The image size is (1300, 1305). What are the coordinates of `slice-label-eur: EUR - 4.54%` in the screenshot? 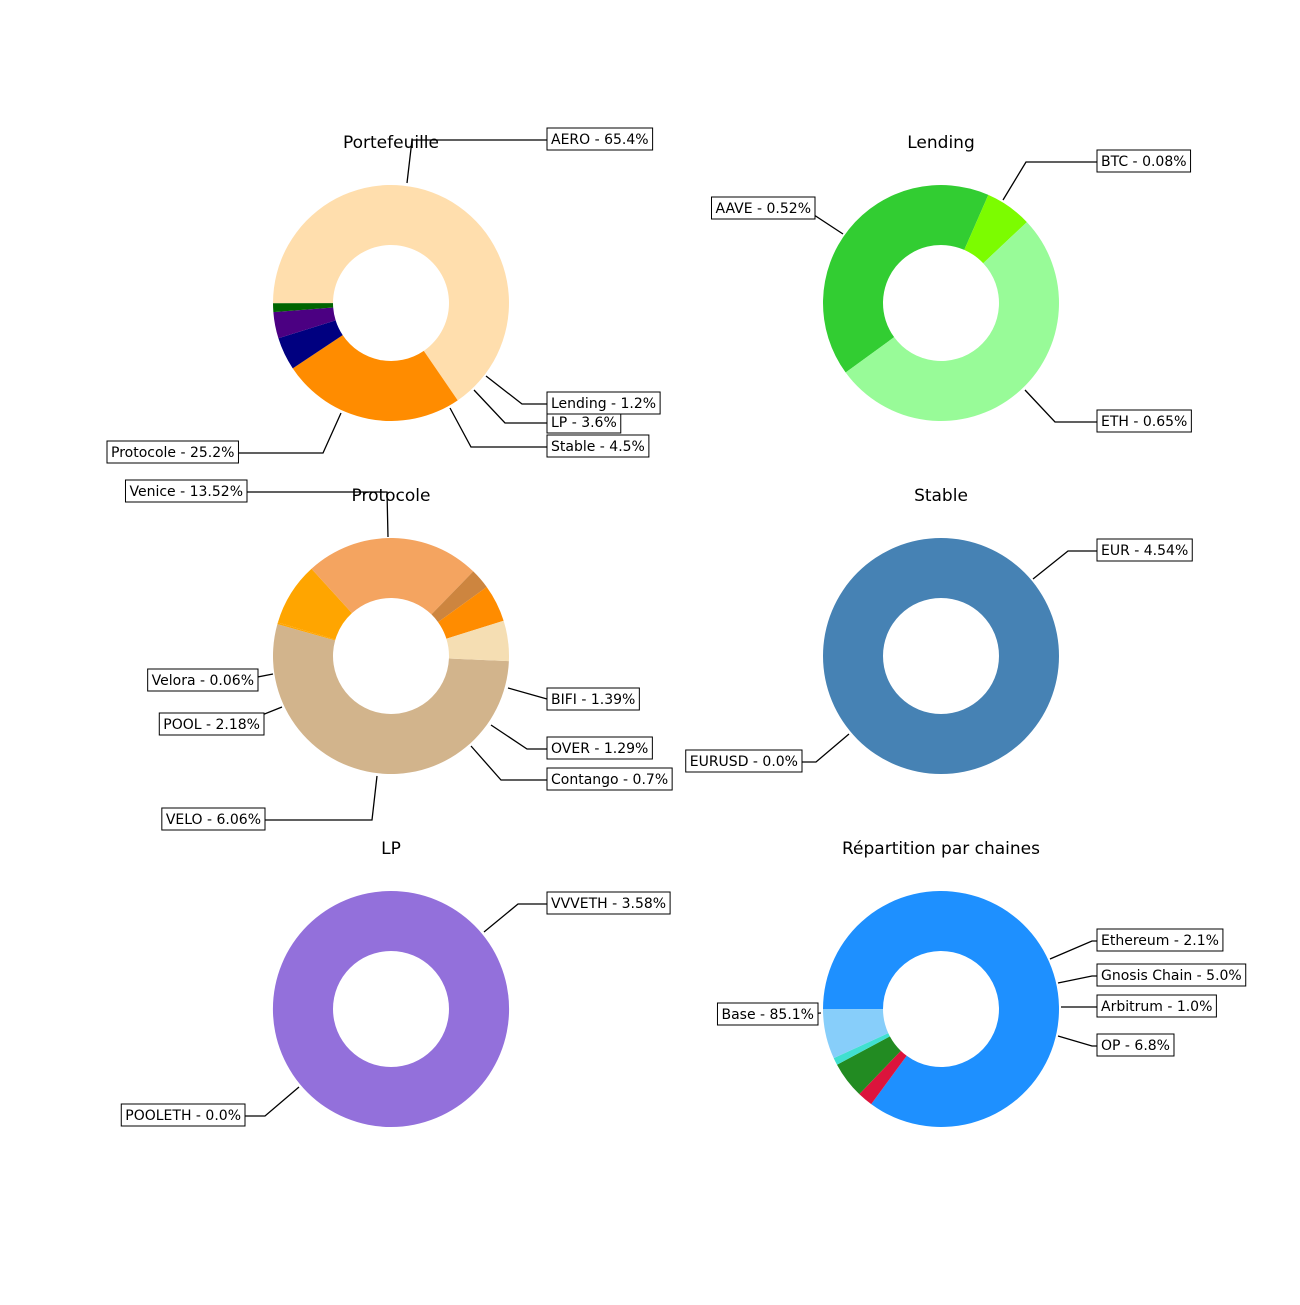 It's located at (1144, 551).